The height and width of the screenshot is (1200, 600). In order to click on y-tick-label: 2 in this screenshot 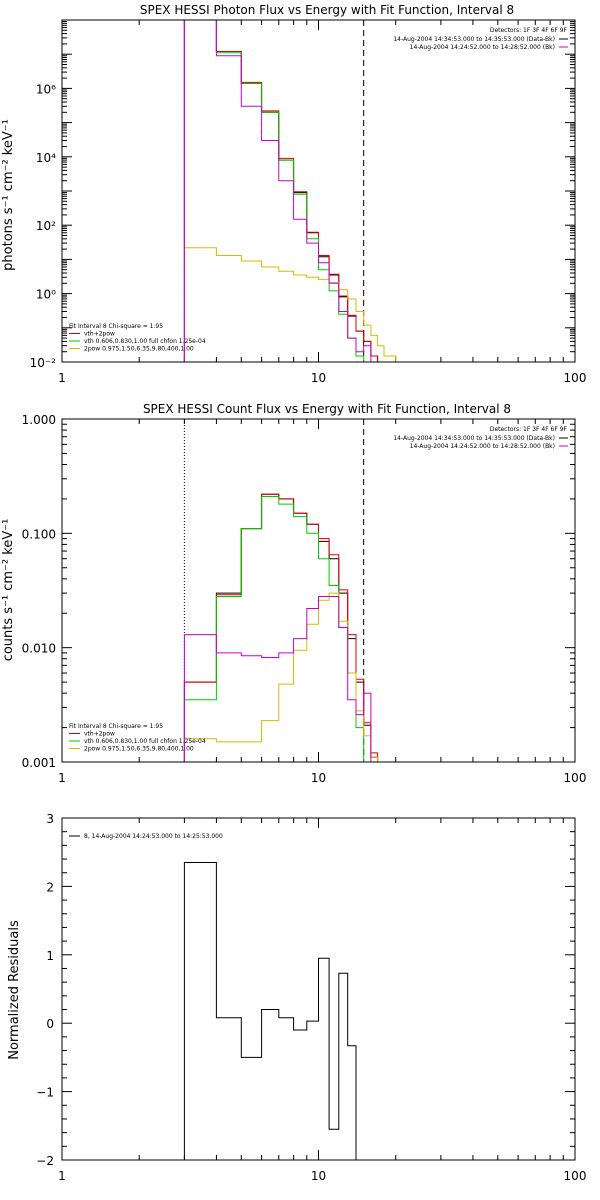, I will do `click(50, 887)`.